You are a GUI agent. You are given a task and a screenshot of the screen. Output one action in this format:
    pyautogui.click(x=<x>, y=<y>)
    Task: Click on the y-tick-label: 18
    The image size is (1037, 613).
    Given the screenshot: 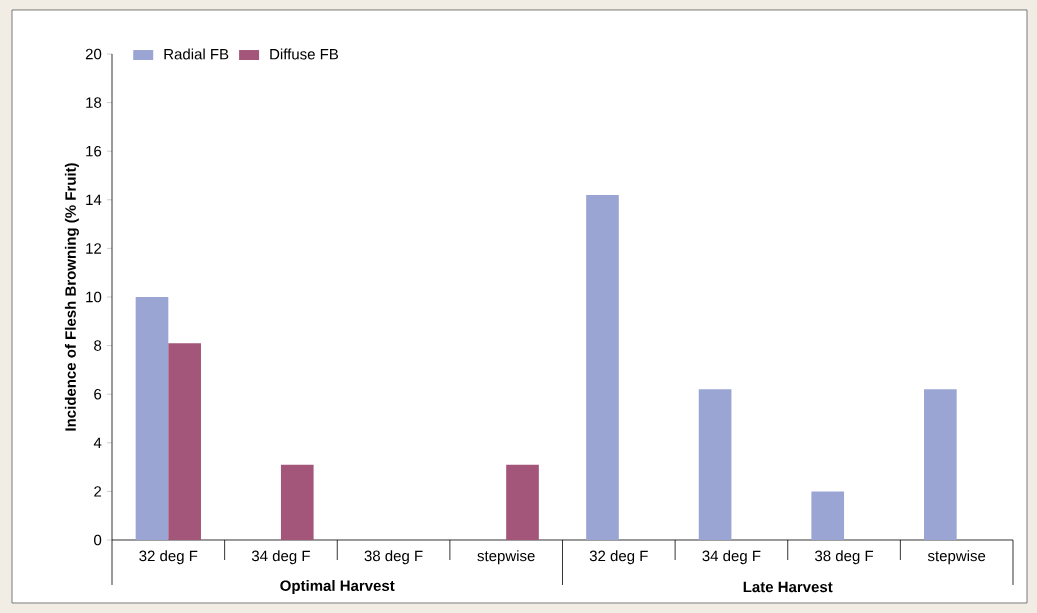 What is the action you would take?
    pyautogui.click(x=94, y=102)
    